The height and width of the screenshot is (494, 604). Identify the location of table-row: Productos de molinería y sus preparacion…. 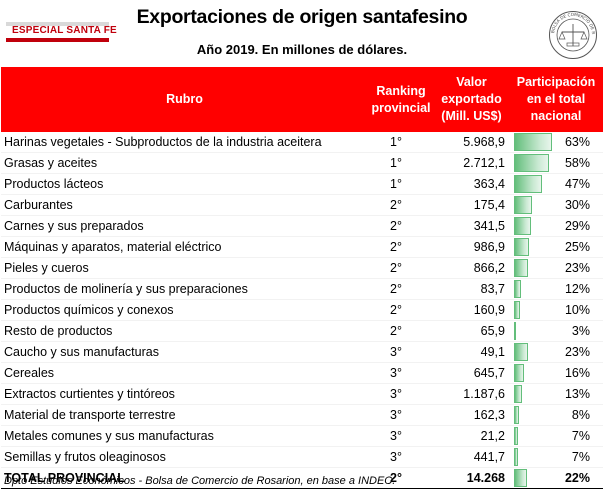
(302, 289).